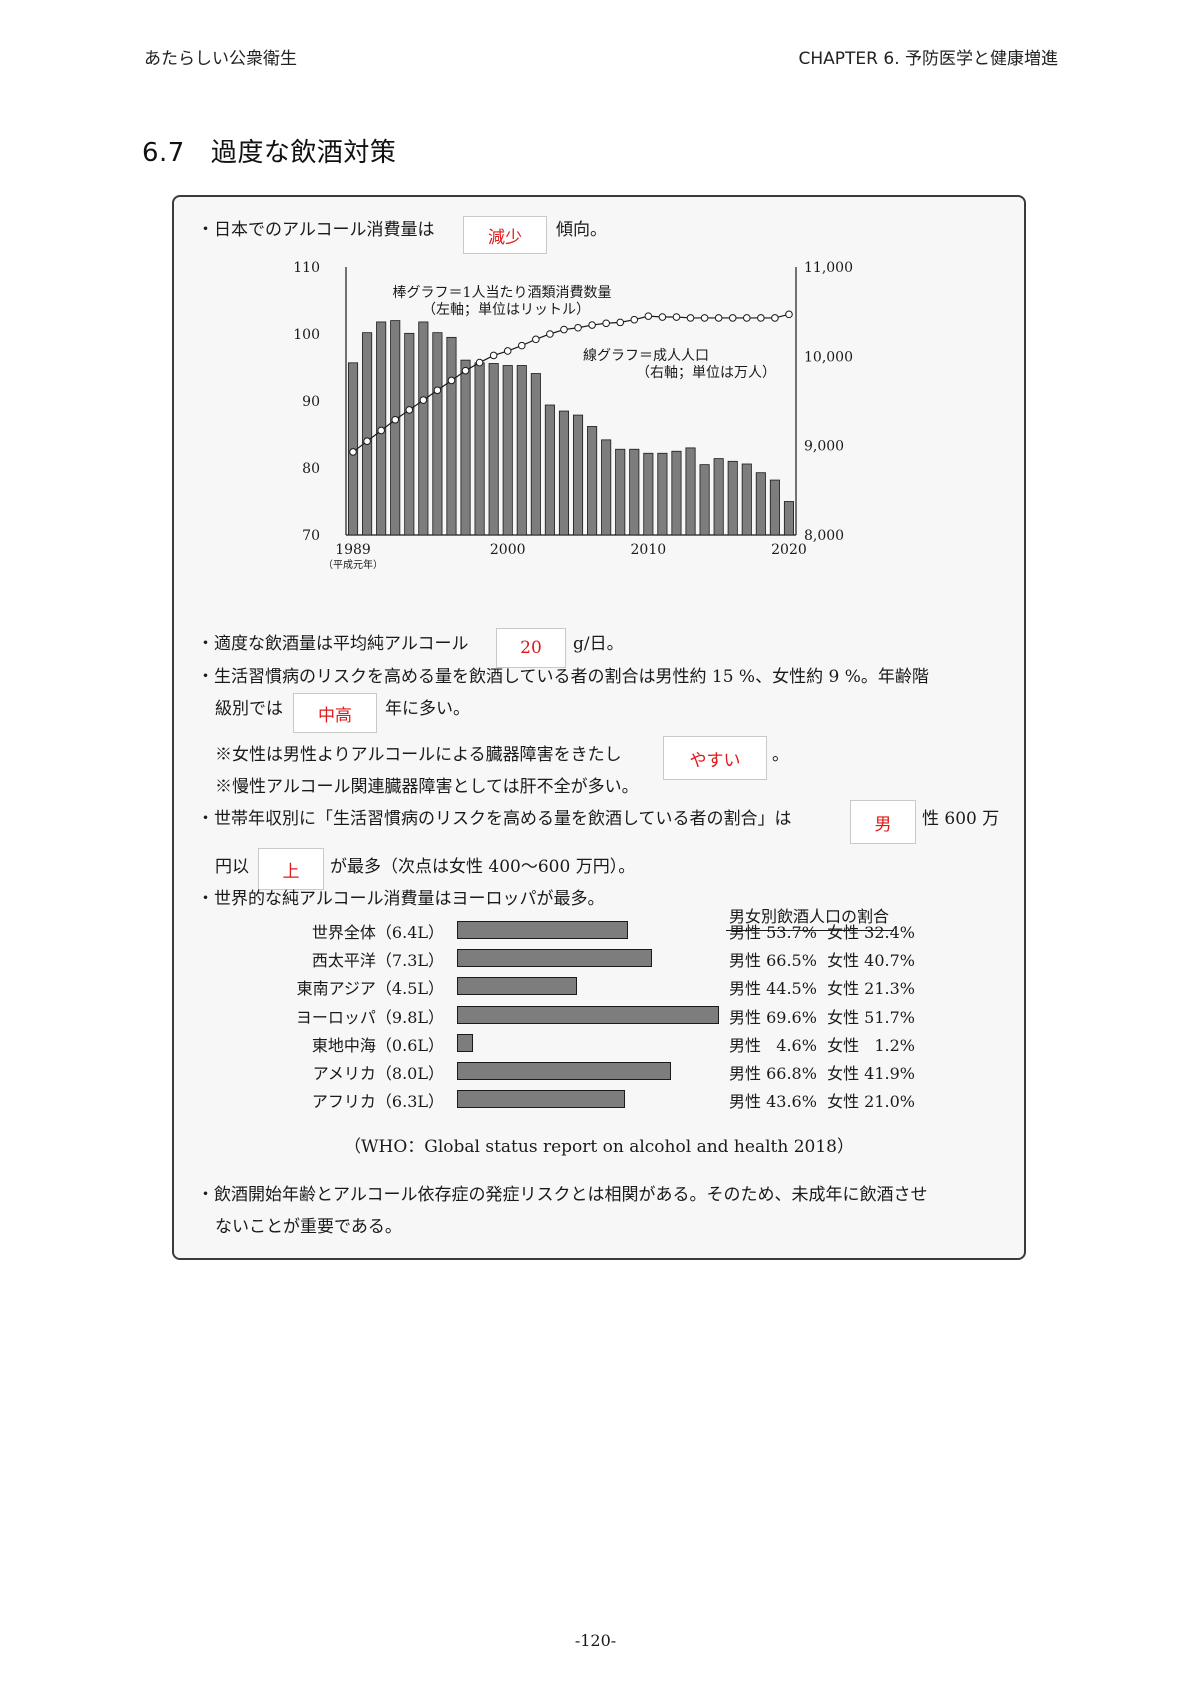 The image size is (1191, 1684). I want to click on region-label: ヨーロッパ（9.8L）, so click(370, 1016).